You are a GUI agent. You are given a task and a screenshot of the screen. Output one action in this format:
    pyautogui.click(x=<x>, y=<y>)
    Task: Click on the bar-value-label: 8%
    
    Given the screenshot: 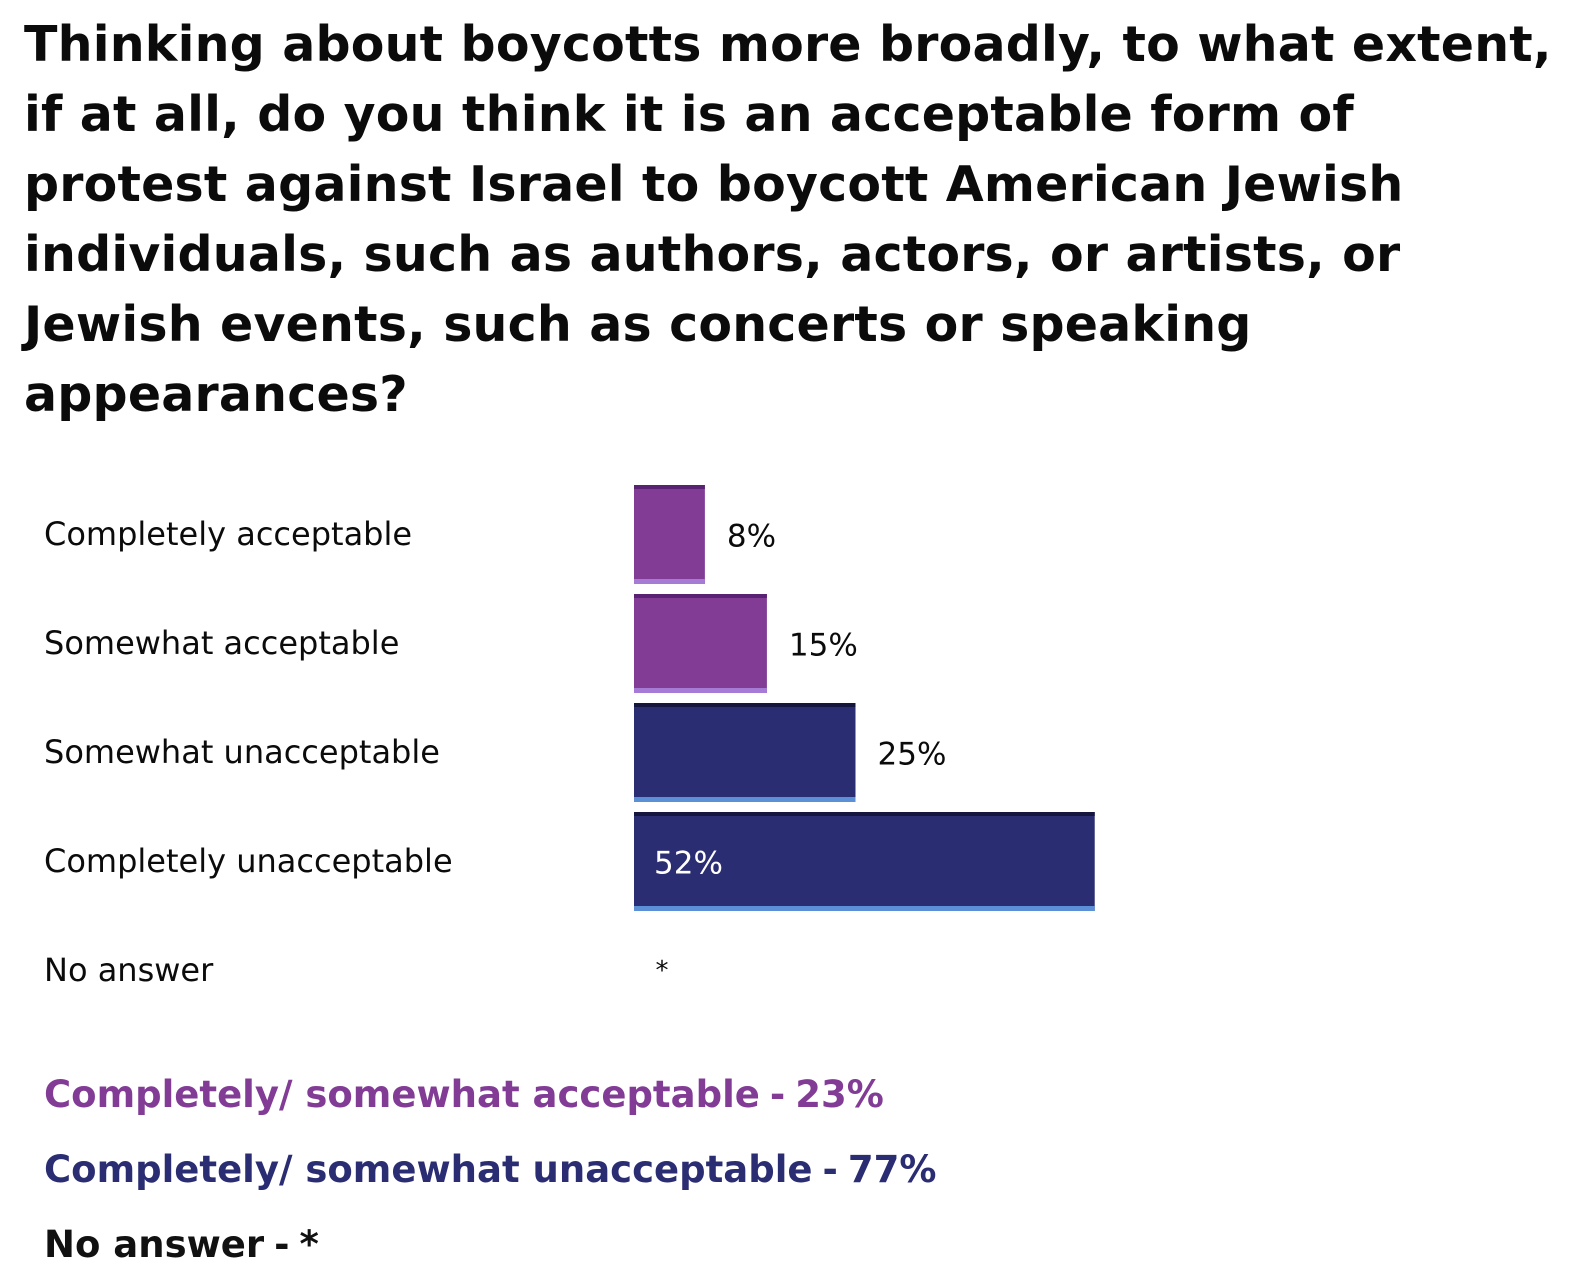 What is the action you would take?
    pyautogui.click(x=751, y=537)
    